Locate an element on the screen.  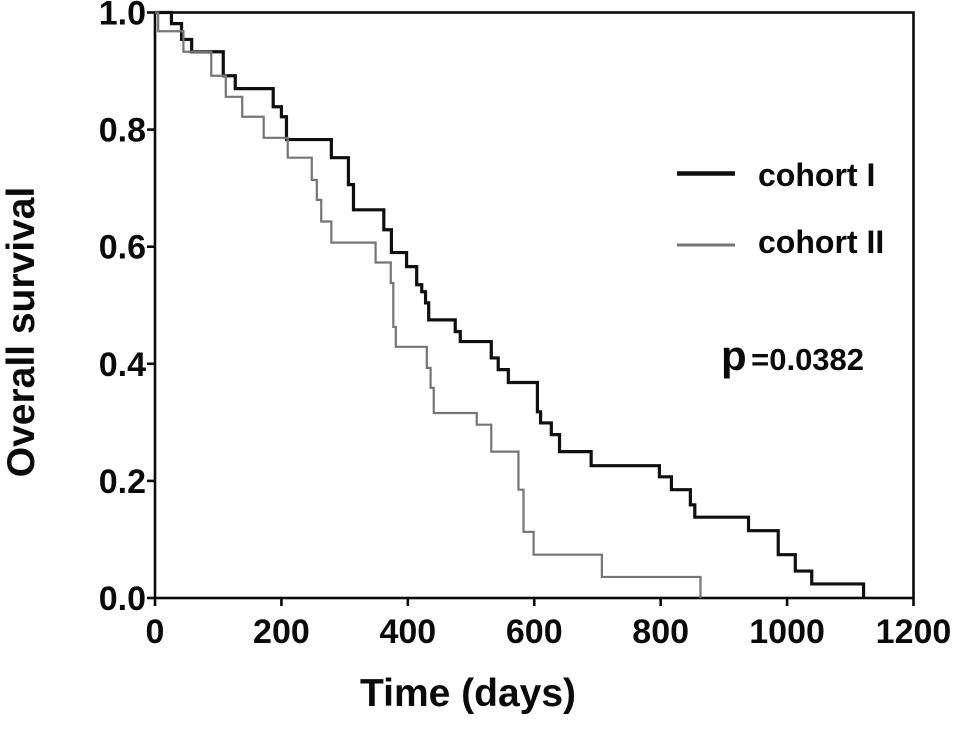
p-value-text: =0.0382 is located at coordinates (807, 359).